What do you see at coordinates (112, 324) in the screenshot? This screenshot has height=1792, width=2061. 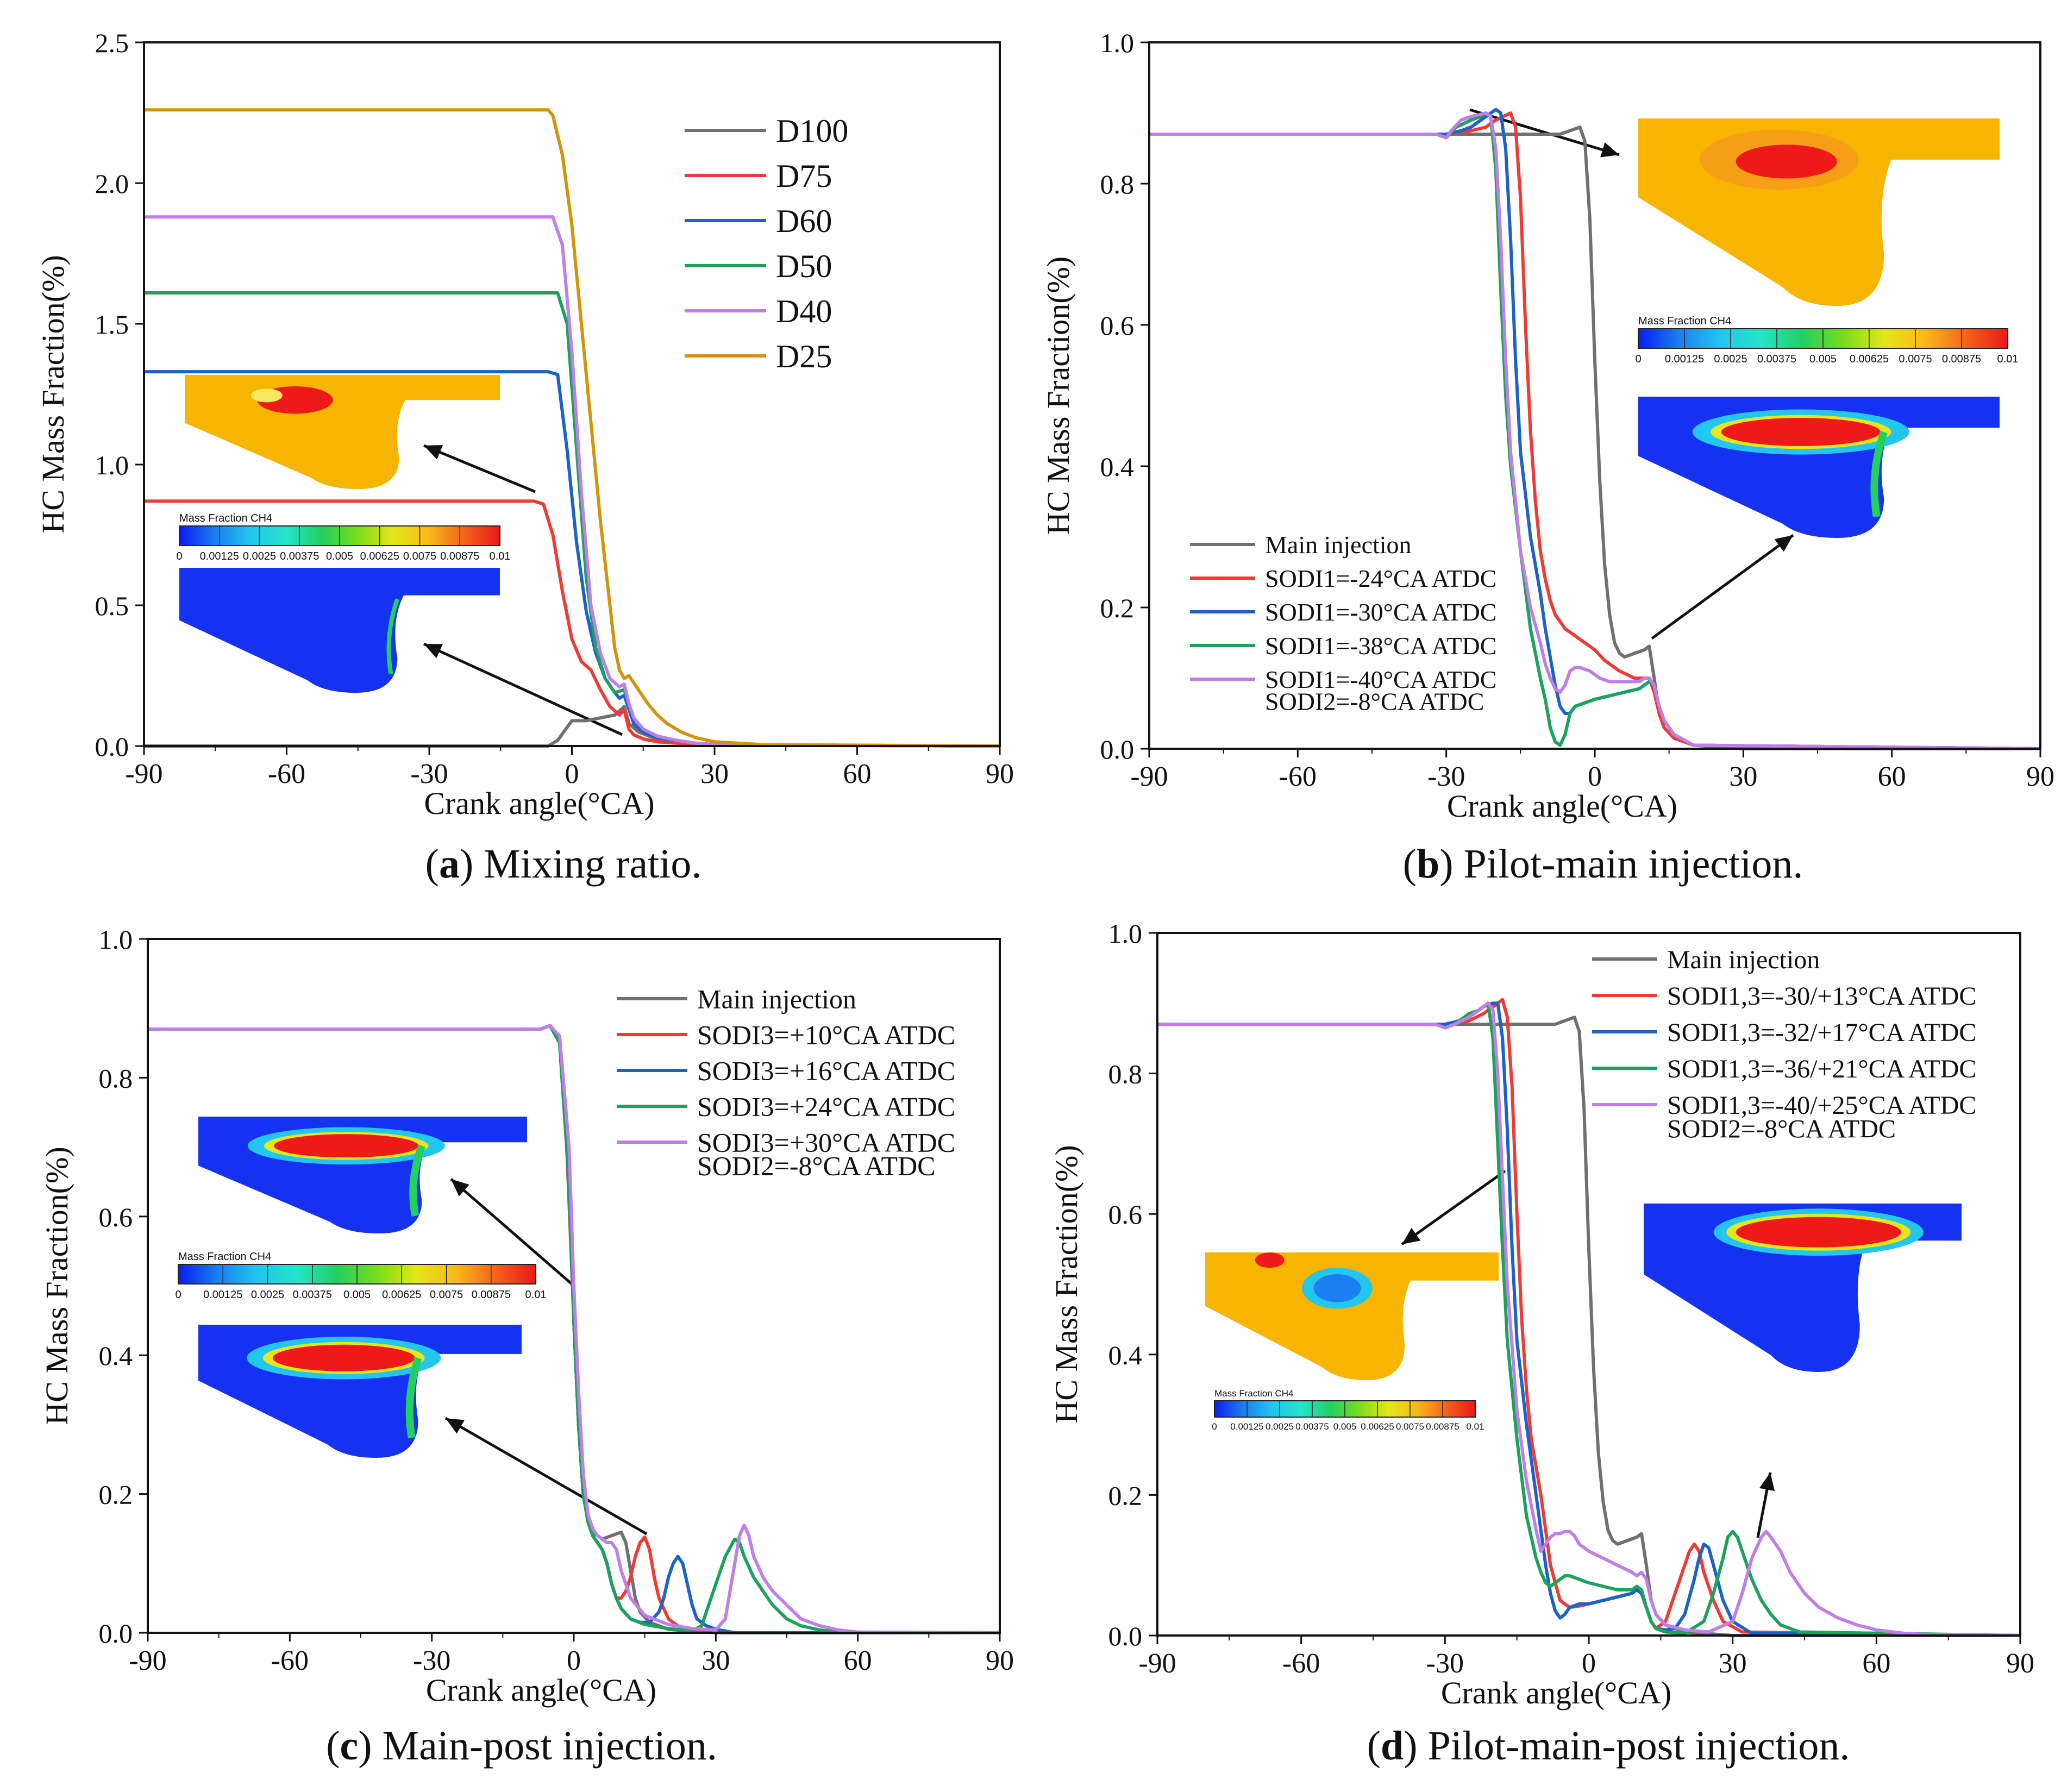 I see `y-tick-label: 1.5` at bounding box center [112, 324].